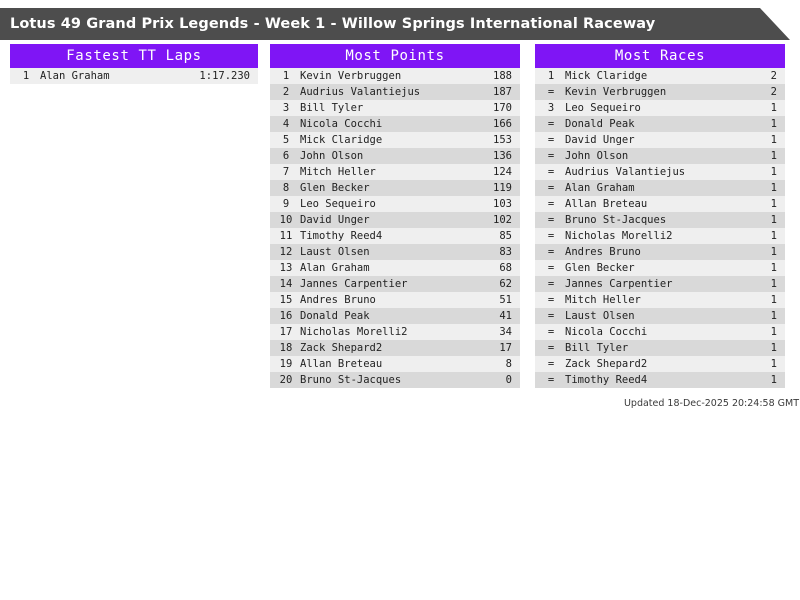 This screenshot has height=600, width=800. Describe the element at coordinates (660, 108) in the screenshot. I see `table-row: 3 Leo Sequeiro 1` at that location.